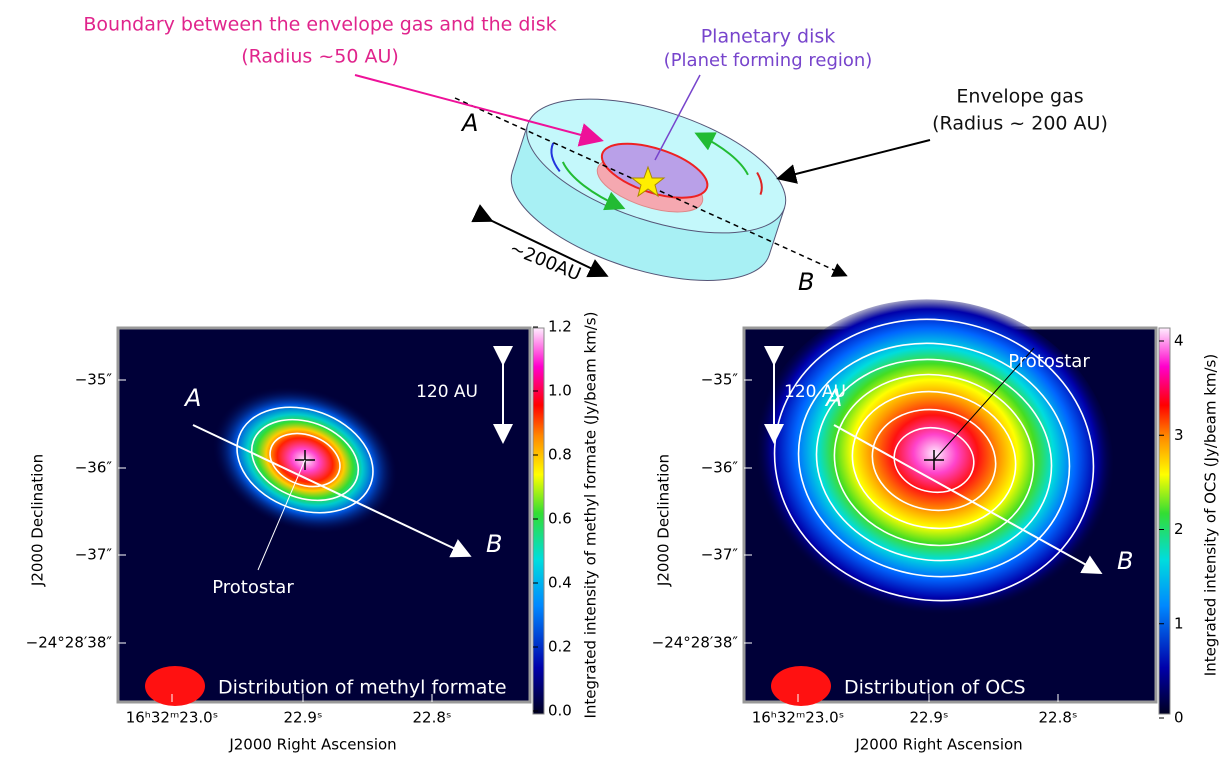  What do you see at coordinates (642, 177) in the screenshot?
I see `disk-diagram` at bounding box center [642, 177].